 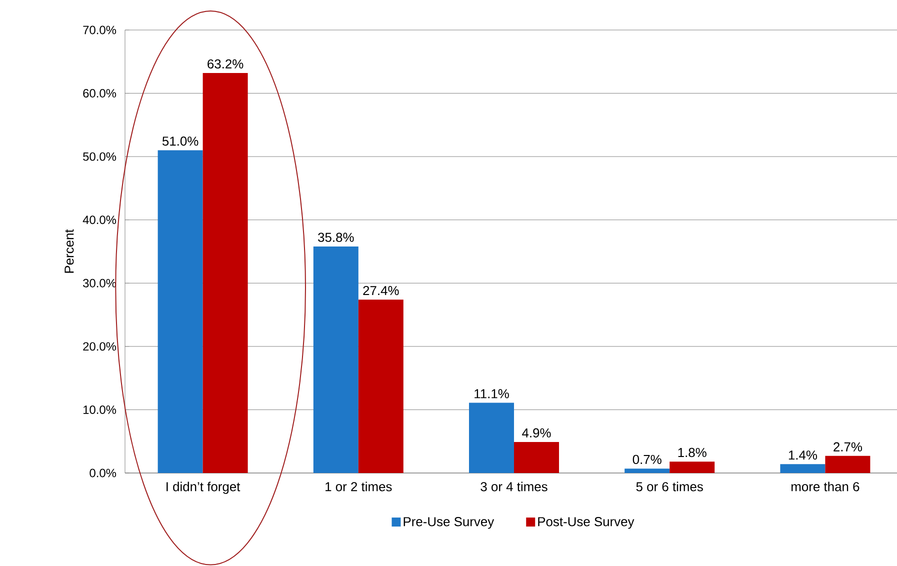 What do you see at coordinates (669, 487) in the screenshot?
I see `x-tick-label: 5 or 6 times` at bounding box center [669, 487].